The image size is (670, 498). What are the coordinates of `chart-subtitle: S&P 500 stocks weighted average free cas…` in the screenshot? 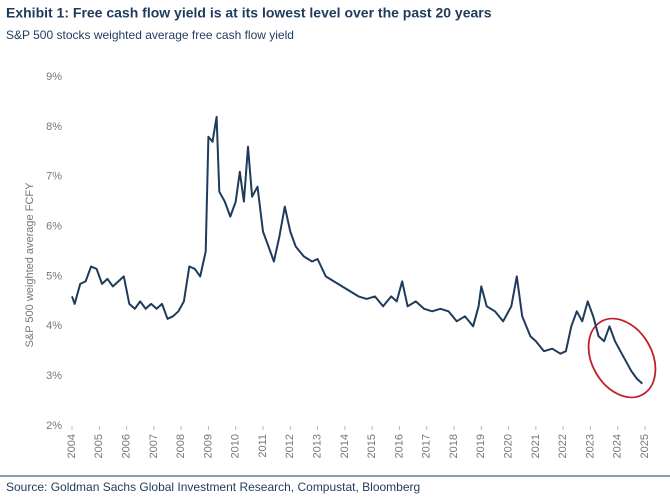 It's located at (150, 35).